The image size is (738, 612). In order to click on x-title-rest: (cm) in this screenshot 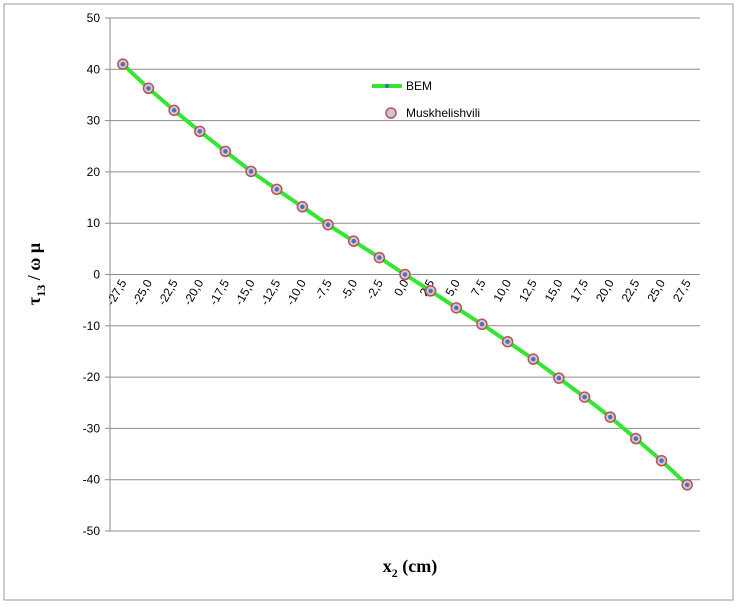, I will do `click(417, 566)`.